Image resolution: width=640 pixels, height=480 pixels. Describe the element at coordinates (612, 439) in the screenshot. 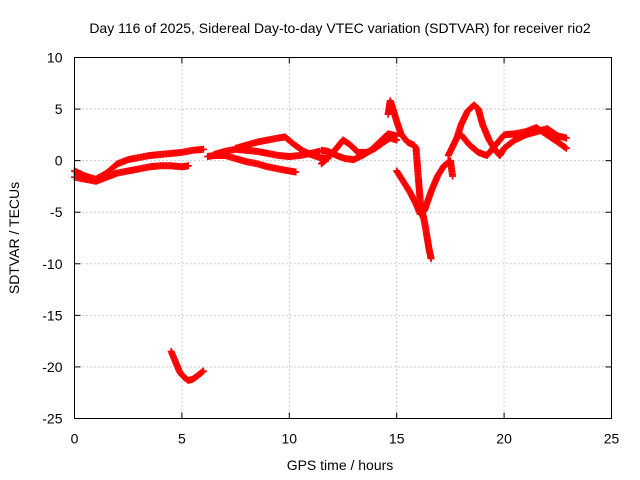

I see `x-tick-label: 25` at that location.